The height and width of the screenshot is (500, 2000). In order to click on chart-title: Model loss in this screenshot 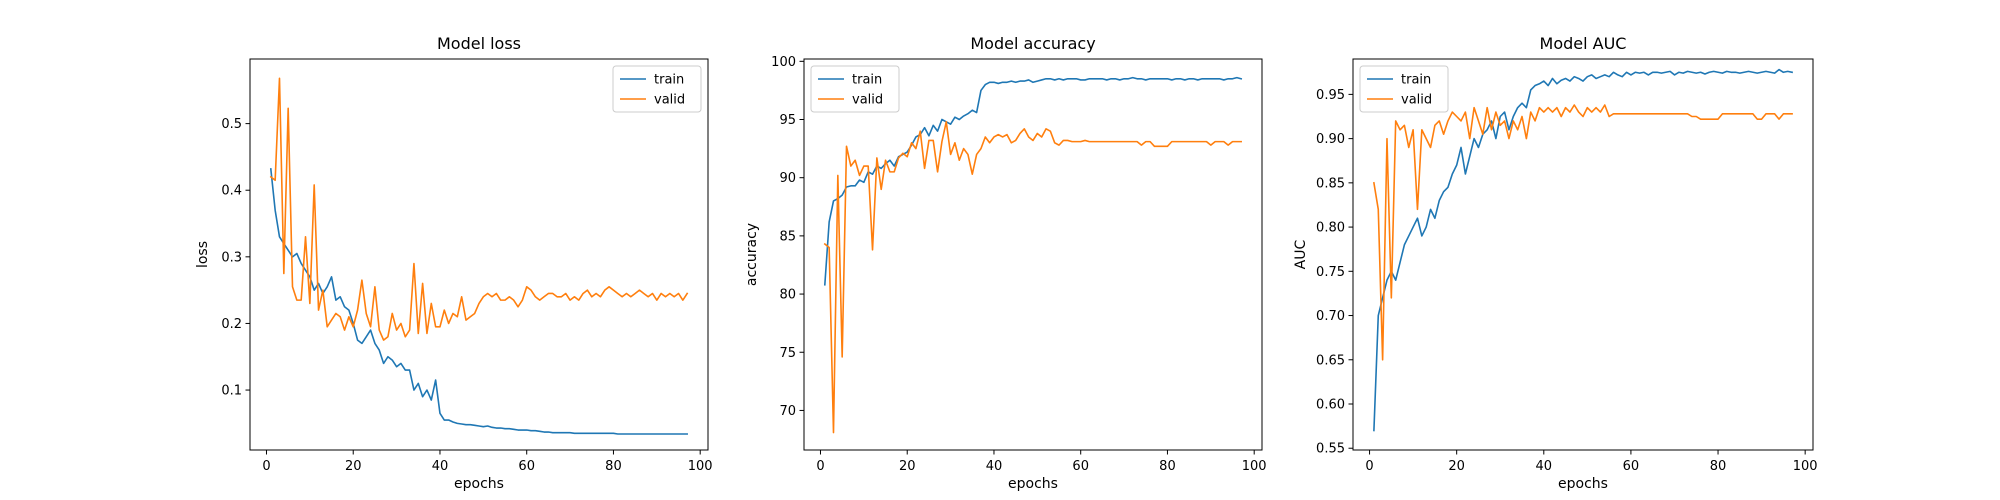, I will do `click(479, 43)`.